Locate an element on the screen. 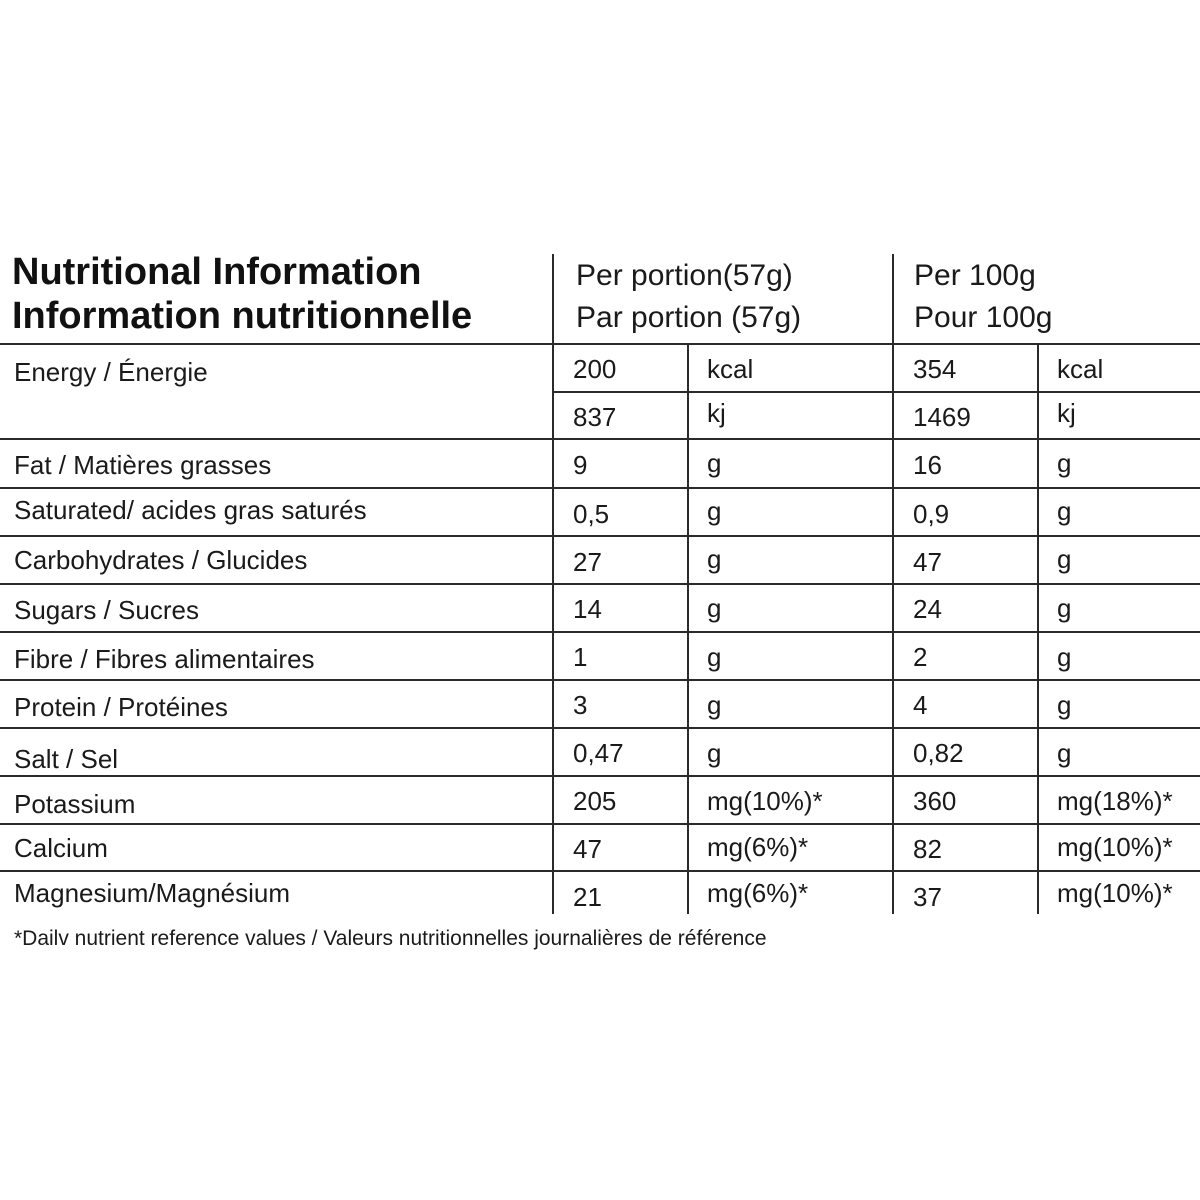  energy-kcal-per100: 354 is located at coordinates (935, 369).